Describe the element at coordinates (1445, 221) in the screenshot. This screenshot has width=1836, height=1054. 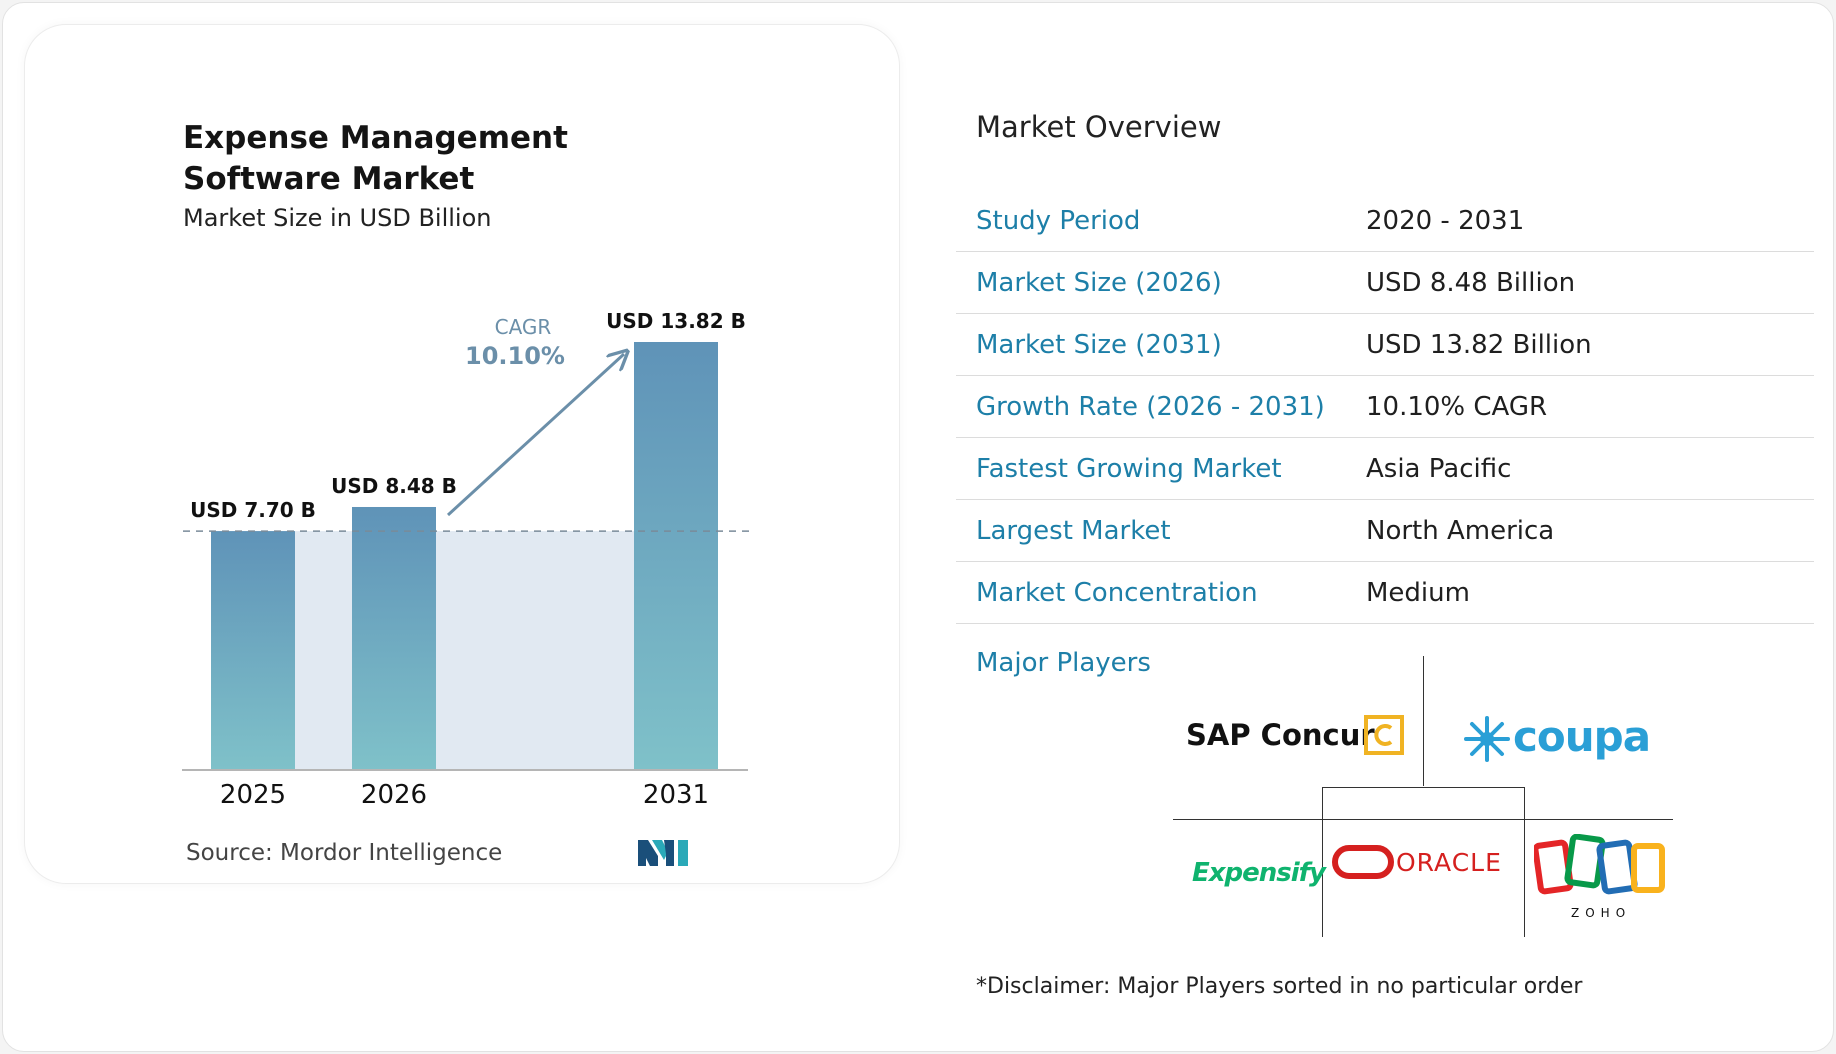
I see `overview-value: 2020 - 2031` at that location.